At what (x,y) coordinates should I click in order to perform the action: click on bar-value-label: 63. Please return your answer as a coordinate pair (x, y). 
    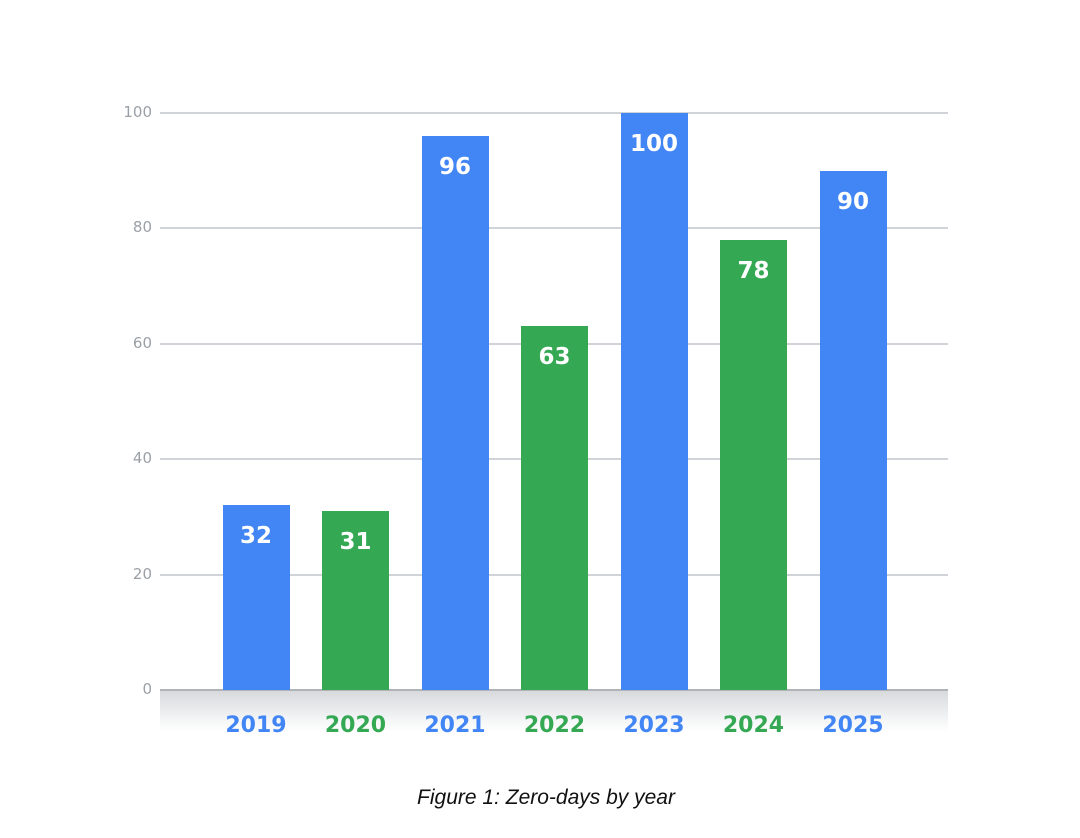
    Looking at the image, I should click on (554, 357).